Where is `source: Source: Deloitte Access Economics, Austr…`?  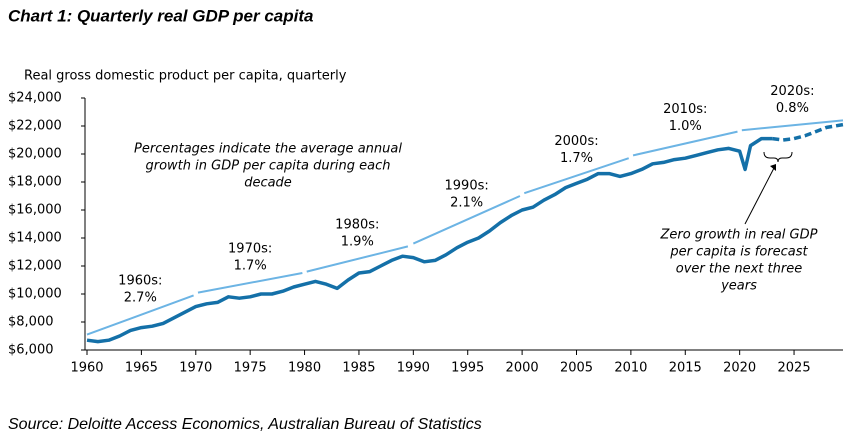
source: Source: Deloitte Access Economics, Austr… is located at coordinates (245, 424).